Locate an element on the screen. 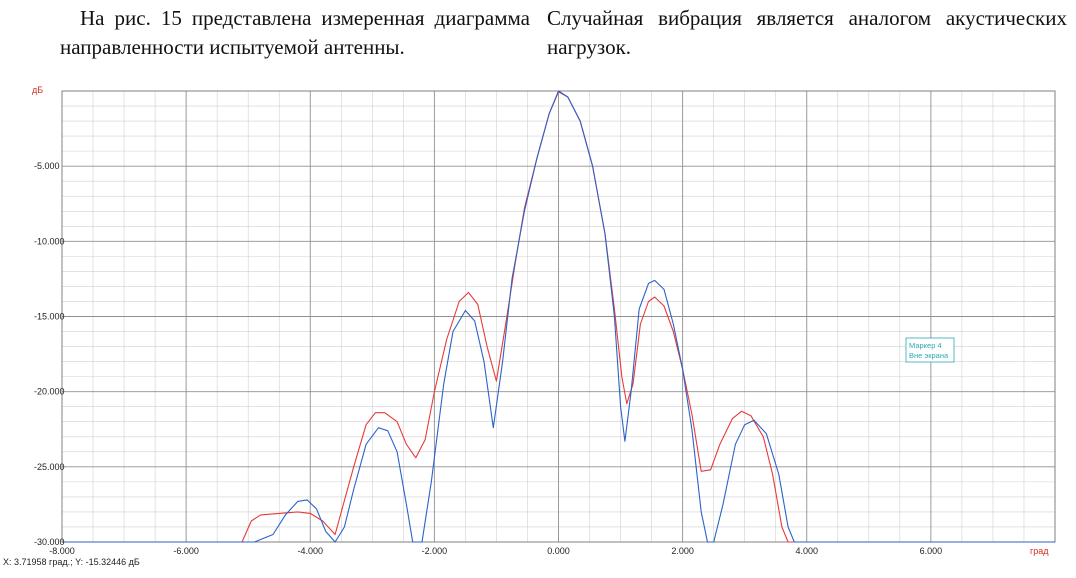 Image resolution: width=1076 pixels, height=578 pixels. marker-box-line2: Вне экрана is located at coordinates (929, 355).